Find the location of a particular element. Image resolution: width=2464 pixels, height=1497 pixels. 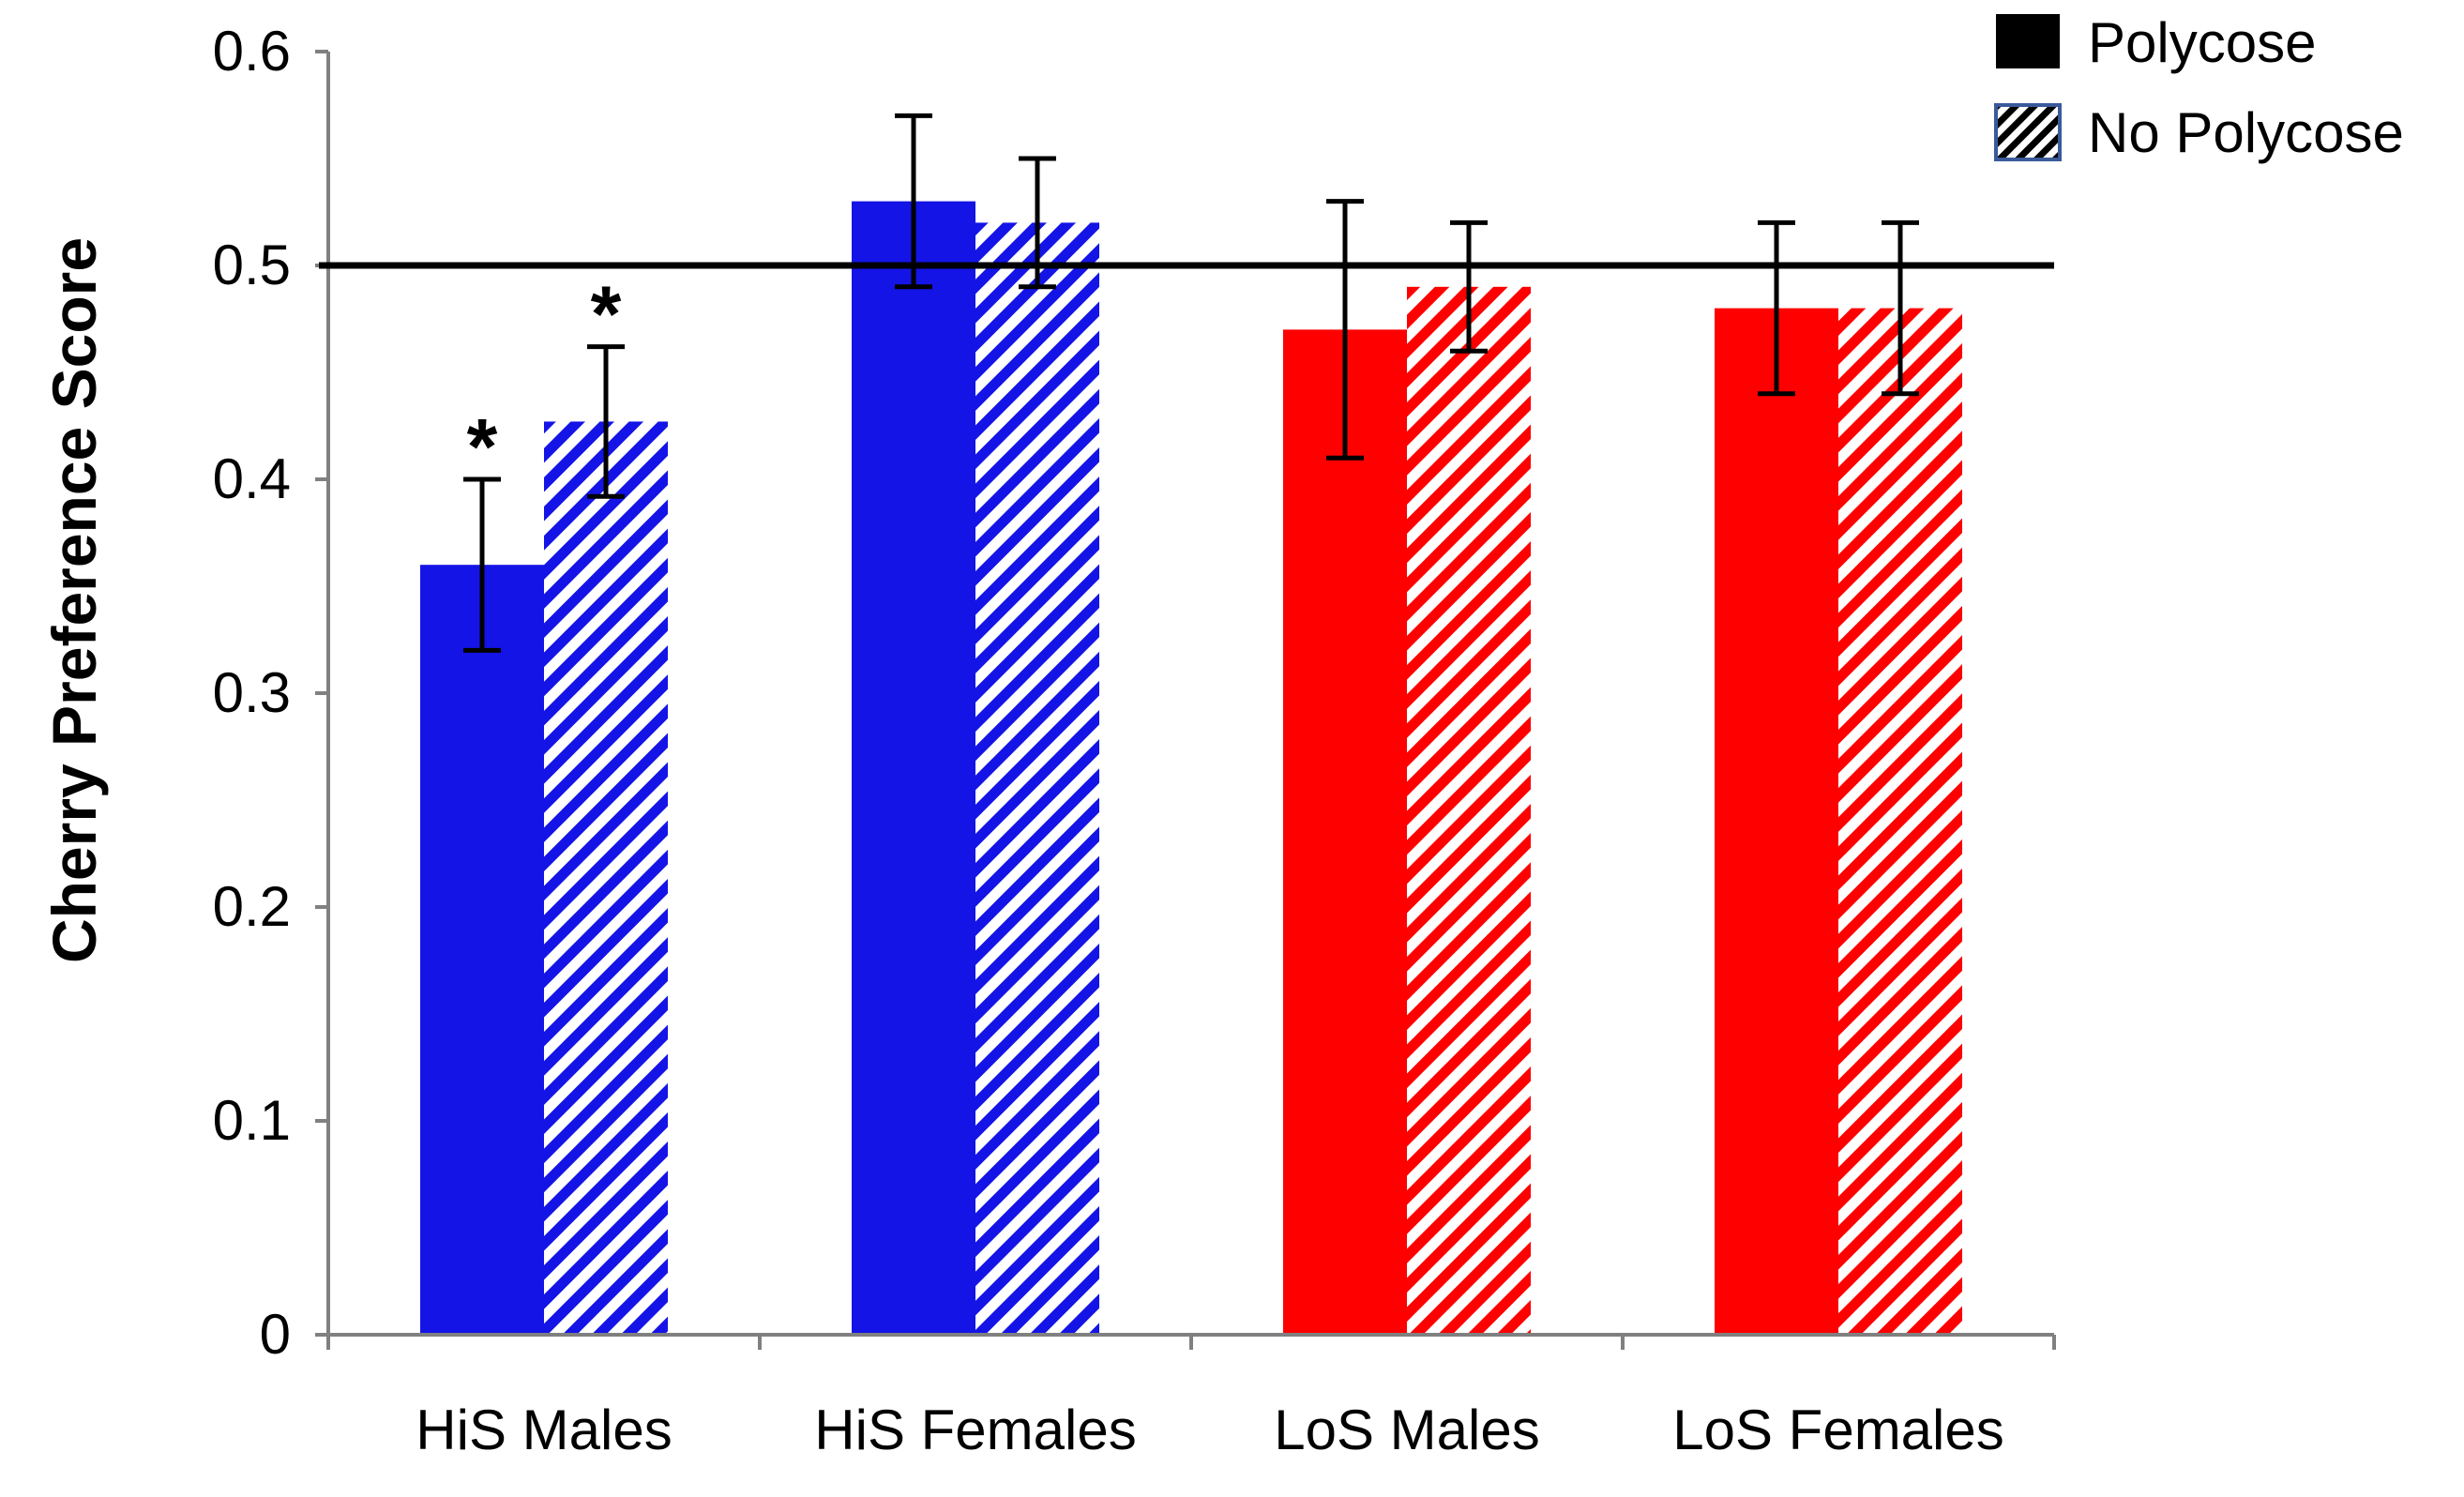

legend-label-polycose: Polycose is located at coordinates (2202, 42).